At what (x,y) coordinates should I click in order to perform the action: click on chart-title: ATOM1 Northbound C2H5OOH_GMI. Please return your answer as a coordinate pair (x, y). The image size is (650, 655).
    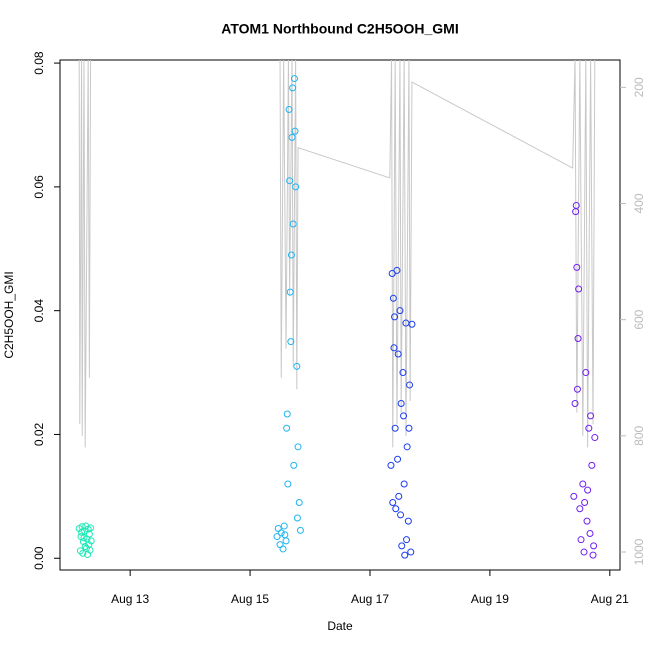
    Looking at the image, I should click on (339, 29).